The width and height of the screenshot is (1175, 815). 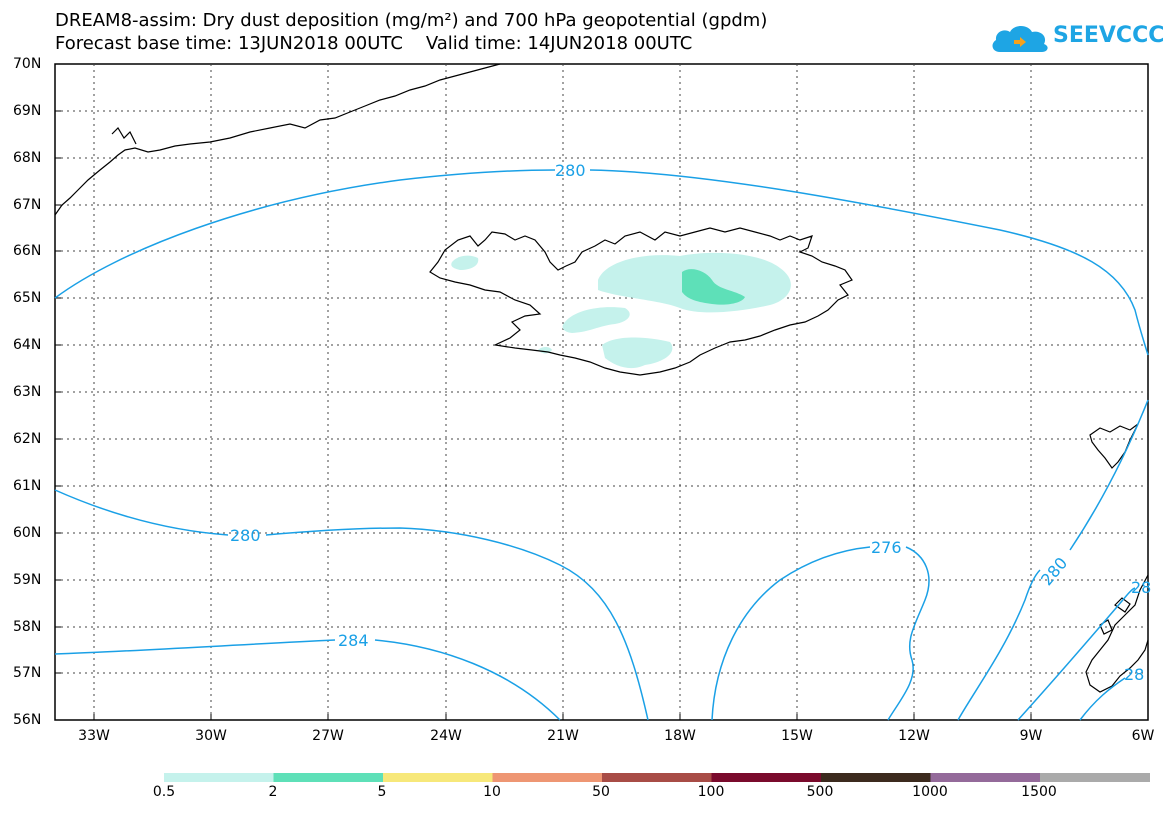 What do you see at coordinates (680, 736) in the screenshot?
I see `lon-label: 18W` at bounding box center [680, 736].